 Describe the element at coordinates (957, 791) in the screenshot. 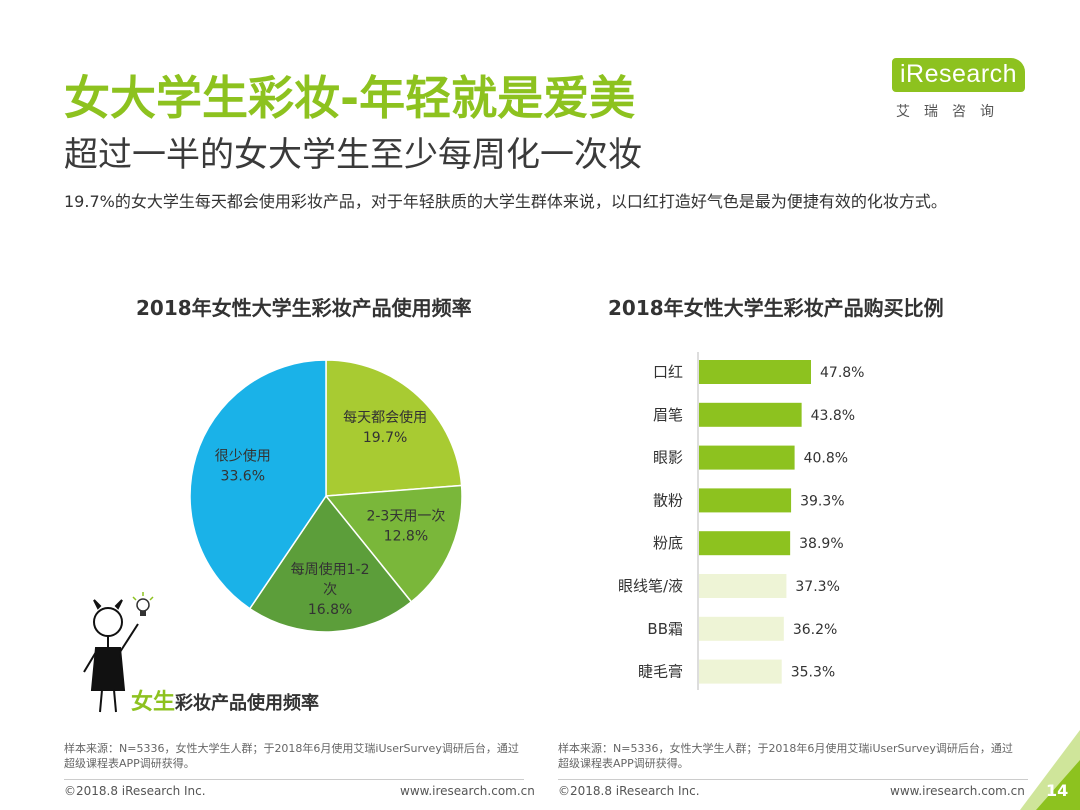

I see `footer-url-right: www.iresearch.com.cn` at that location.